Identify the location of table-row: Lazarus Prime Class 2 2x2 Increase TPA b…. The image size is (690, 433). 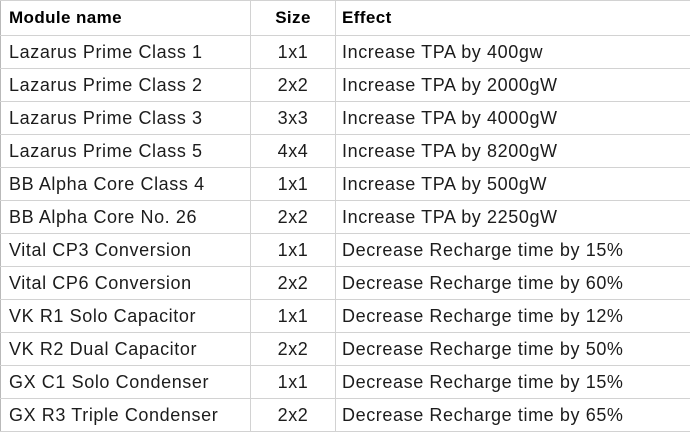
(345, 85).